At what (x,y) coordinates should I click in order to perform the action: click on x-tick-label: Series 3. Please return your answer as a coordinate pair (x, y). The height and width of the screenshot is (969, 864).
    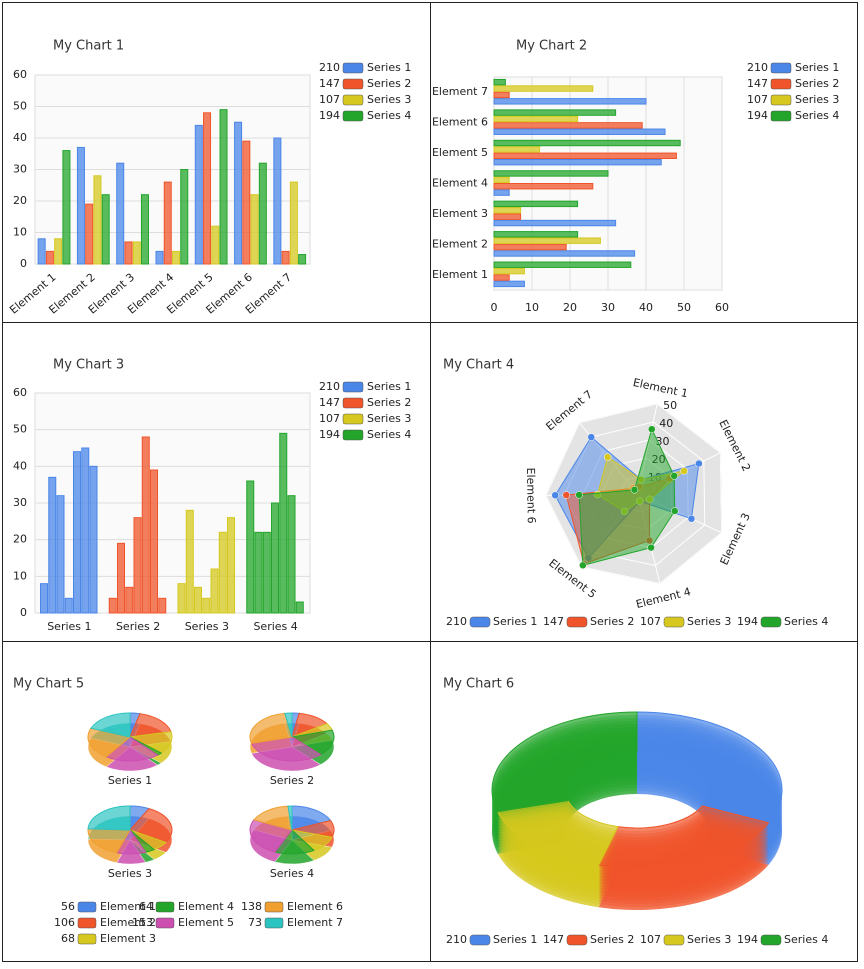
    Looking at the image, I should click on (207, 626).